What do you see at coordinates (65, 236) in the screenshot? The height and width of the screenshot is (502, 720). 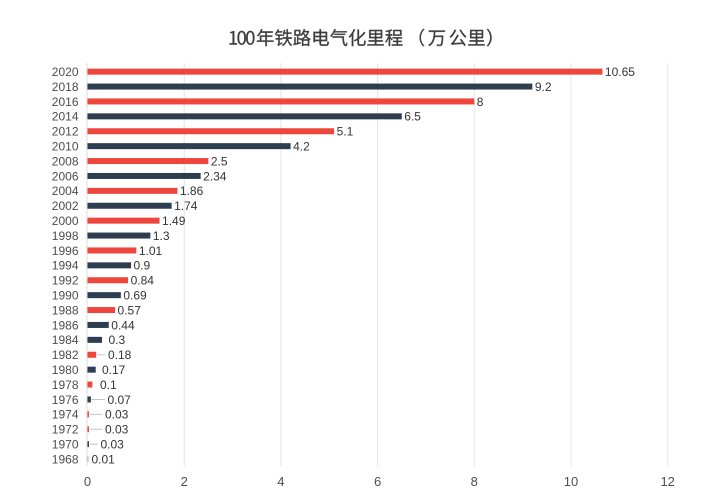 I see `svg-text: 1998` at bounding box center [65, 236].